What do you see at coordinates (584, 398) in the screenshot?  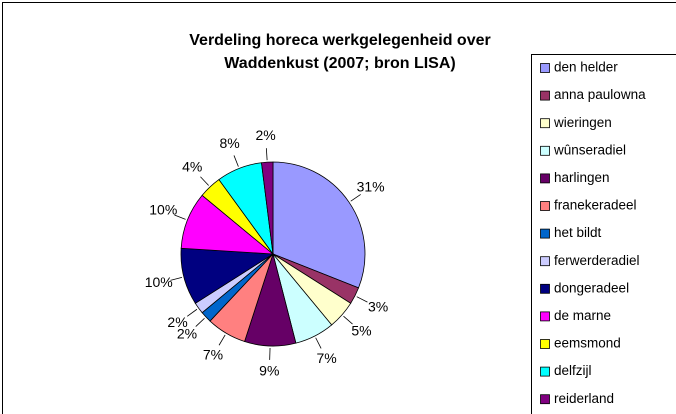 I see `legend-label: reiderland` at bounding box center [584, 398].